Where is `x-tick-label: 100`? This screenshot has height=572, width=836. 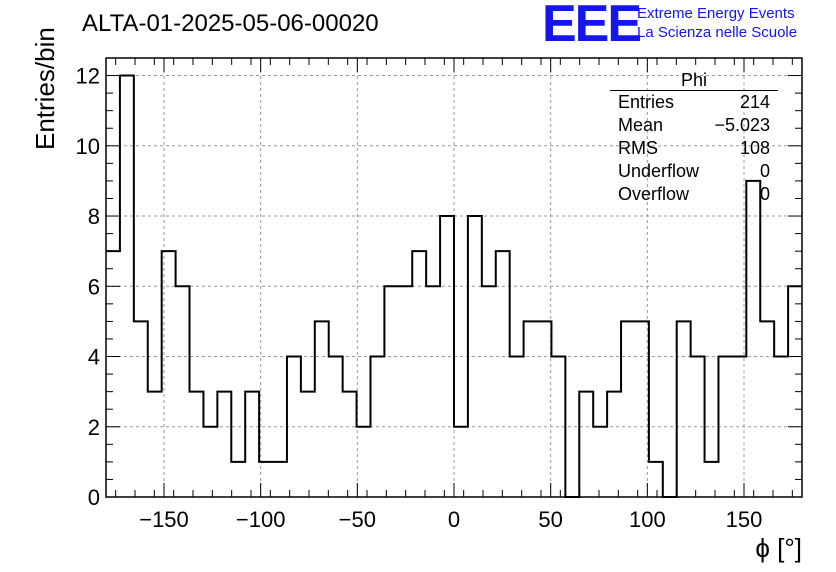
x-tick-label: 100 is located at coordinates (647, 519).